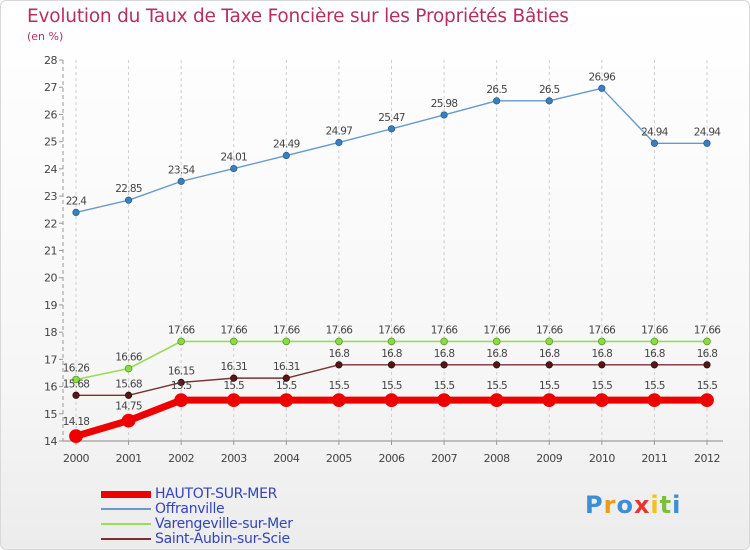 This screenshot has height=550, width=750. Describe the element at coordinates (216, 494) in the screenshot. I see `legend-label-hautot-sur-mer: HAUTOT-SUR-MER` at that location.